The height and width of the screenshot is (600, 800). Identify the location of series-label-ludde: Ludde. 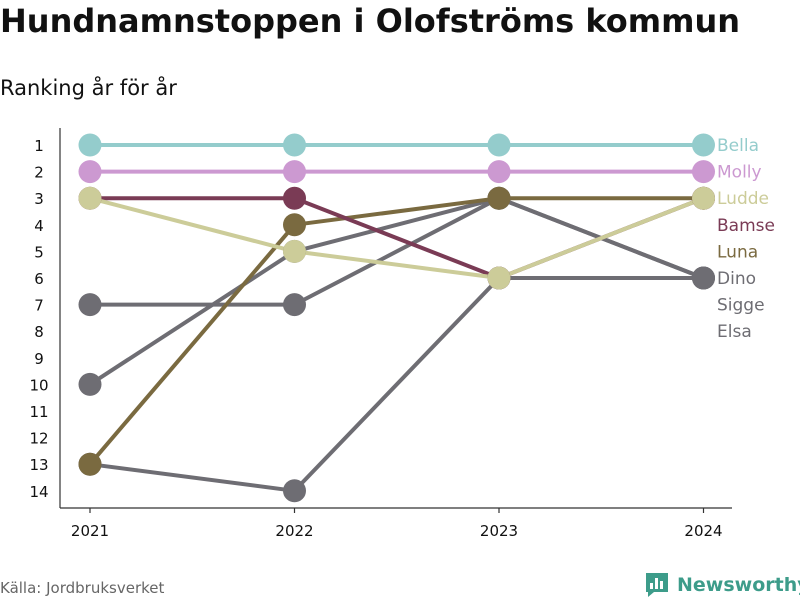
(743, 199).